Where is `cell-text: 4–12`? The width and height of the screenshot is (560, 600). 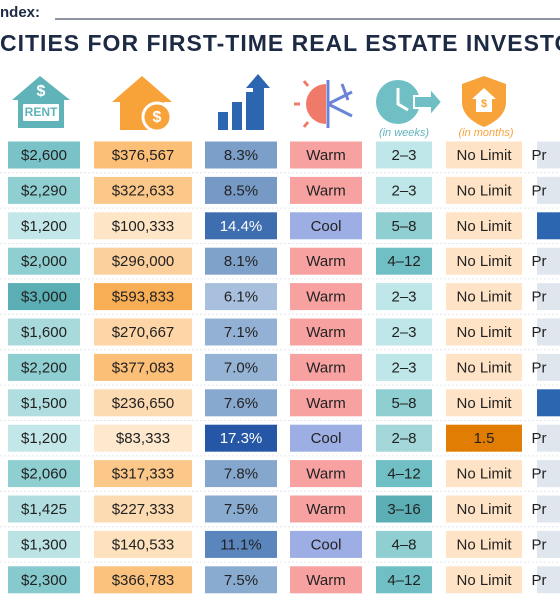
cell-text: 4–12 is located at coordinates (403, 580).